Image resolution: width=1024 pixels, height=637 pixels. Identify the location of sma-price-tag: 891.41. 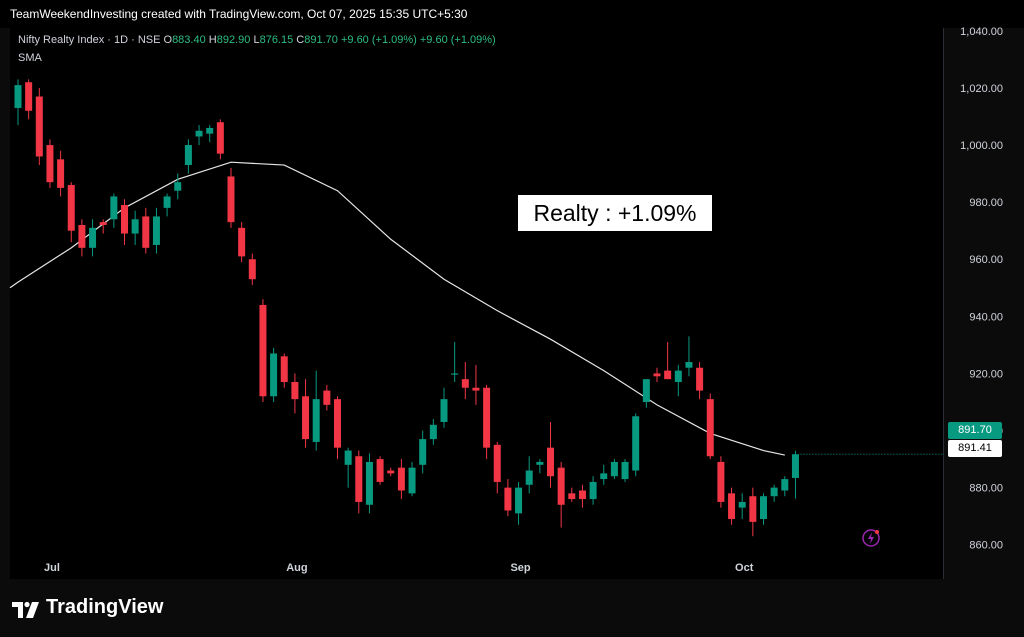
(975, 448).